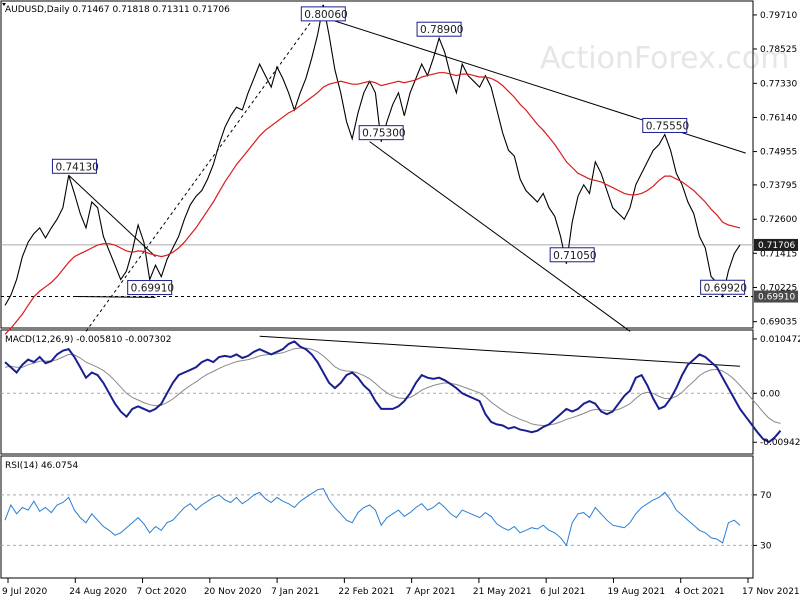 The image size is (800, 600). What do you see at coordinates (562, 592) in the screenshot?
I see `x-tick-label: 6 Jul 2021` at bounding box center [562, 592].